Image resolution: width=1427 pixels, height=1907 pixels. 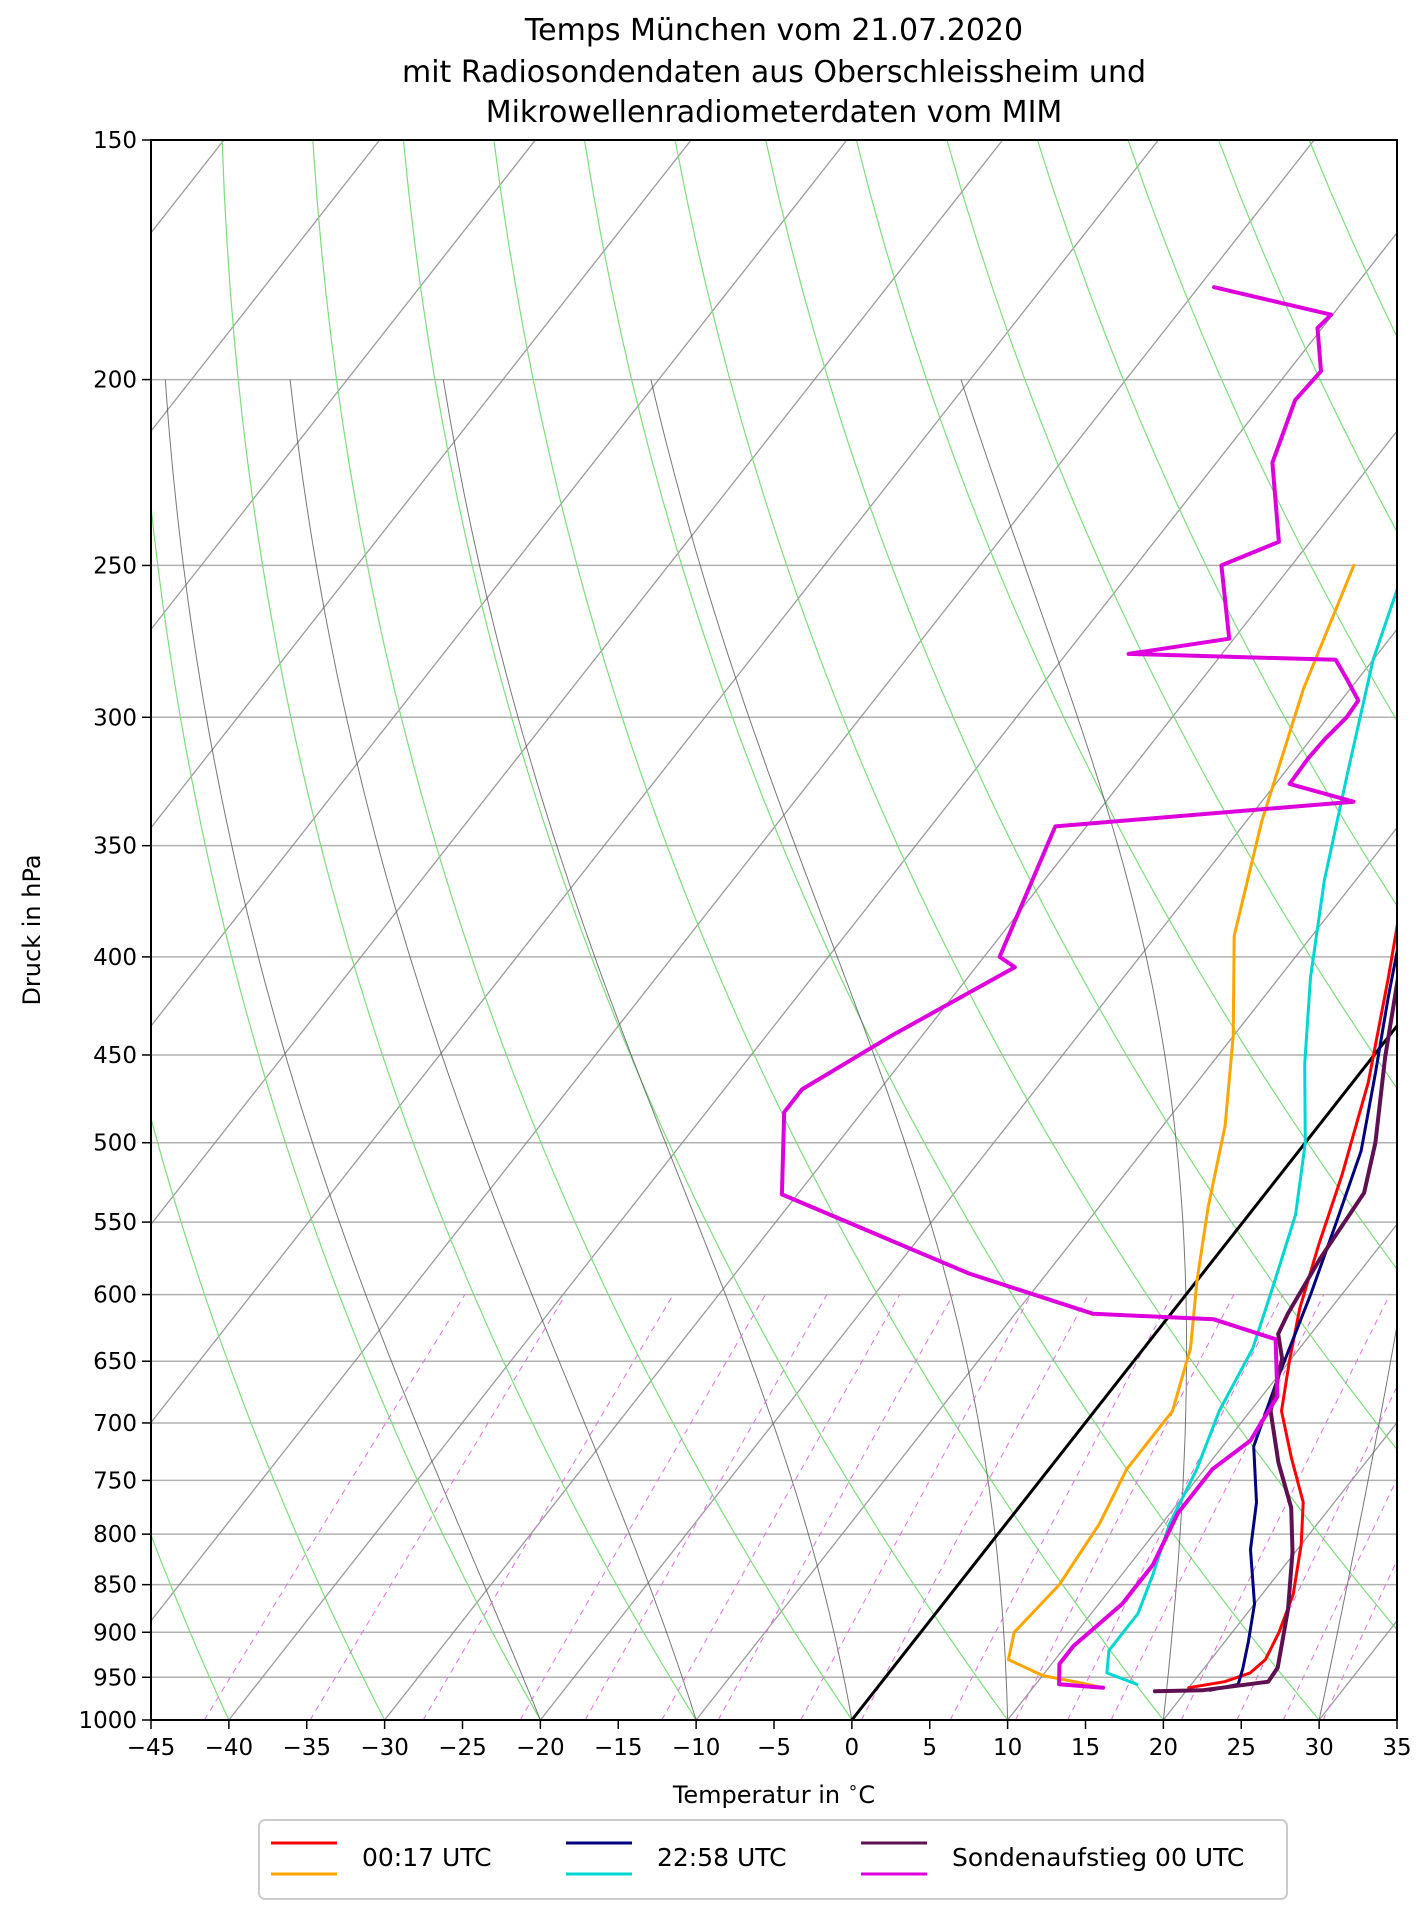 What do you see at coordinates (107, 1721) in the screenshot?
I see `y-tick-label: 1000` at bounding box center [107, 1721].